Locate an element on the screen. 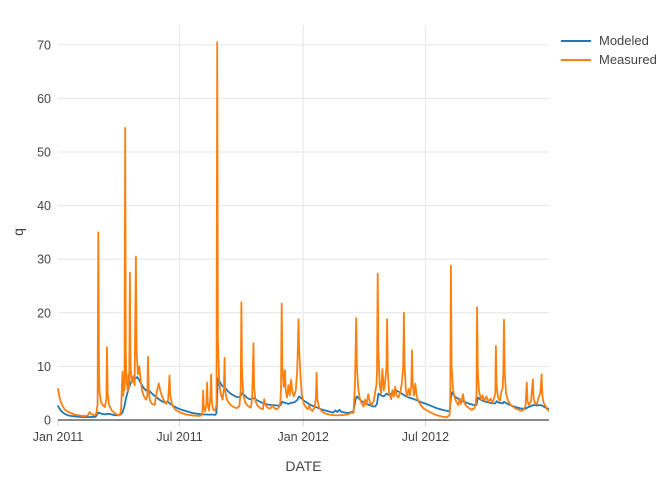 The width and height of the screenshot is (672, 480). legend-item-modeled: Modeled is located at coordinates (609, 40).